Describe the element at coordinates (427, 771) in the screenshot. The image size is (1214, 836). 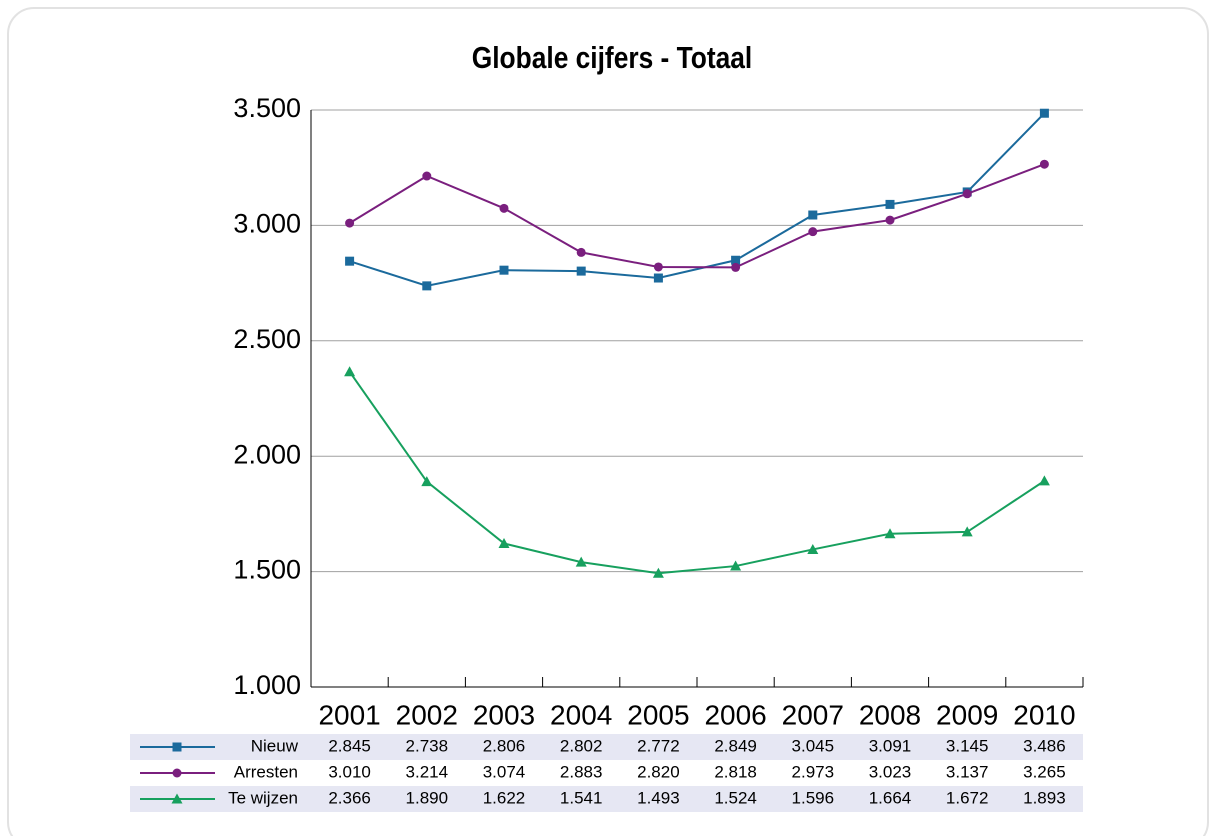
I see `table-value: 3.214` at that location.